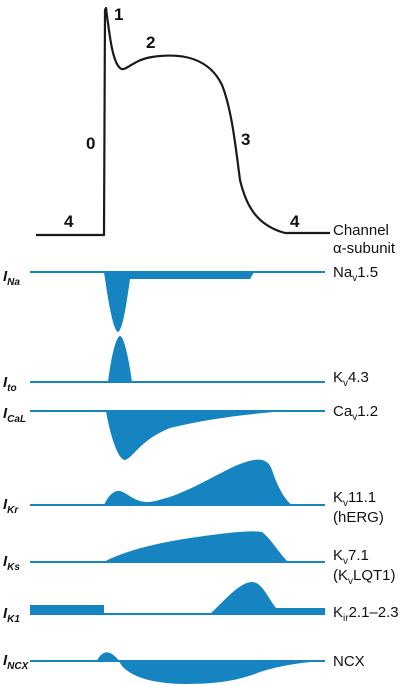  What do you see at coordinates (120, 359) in the screenshot?
I see `current-trace-ito` at bounding box center [120, 359].